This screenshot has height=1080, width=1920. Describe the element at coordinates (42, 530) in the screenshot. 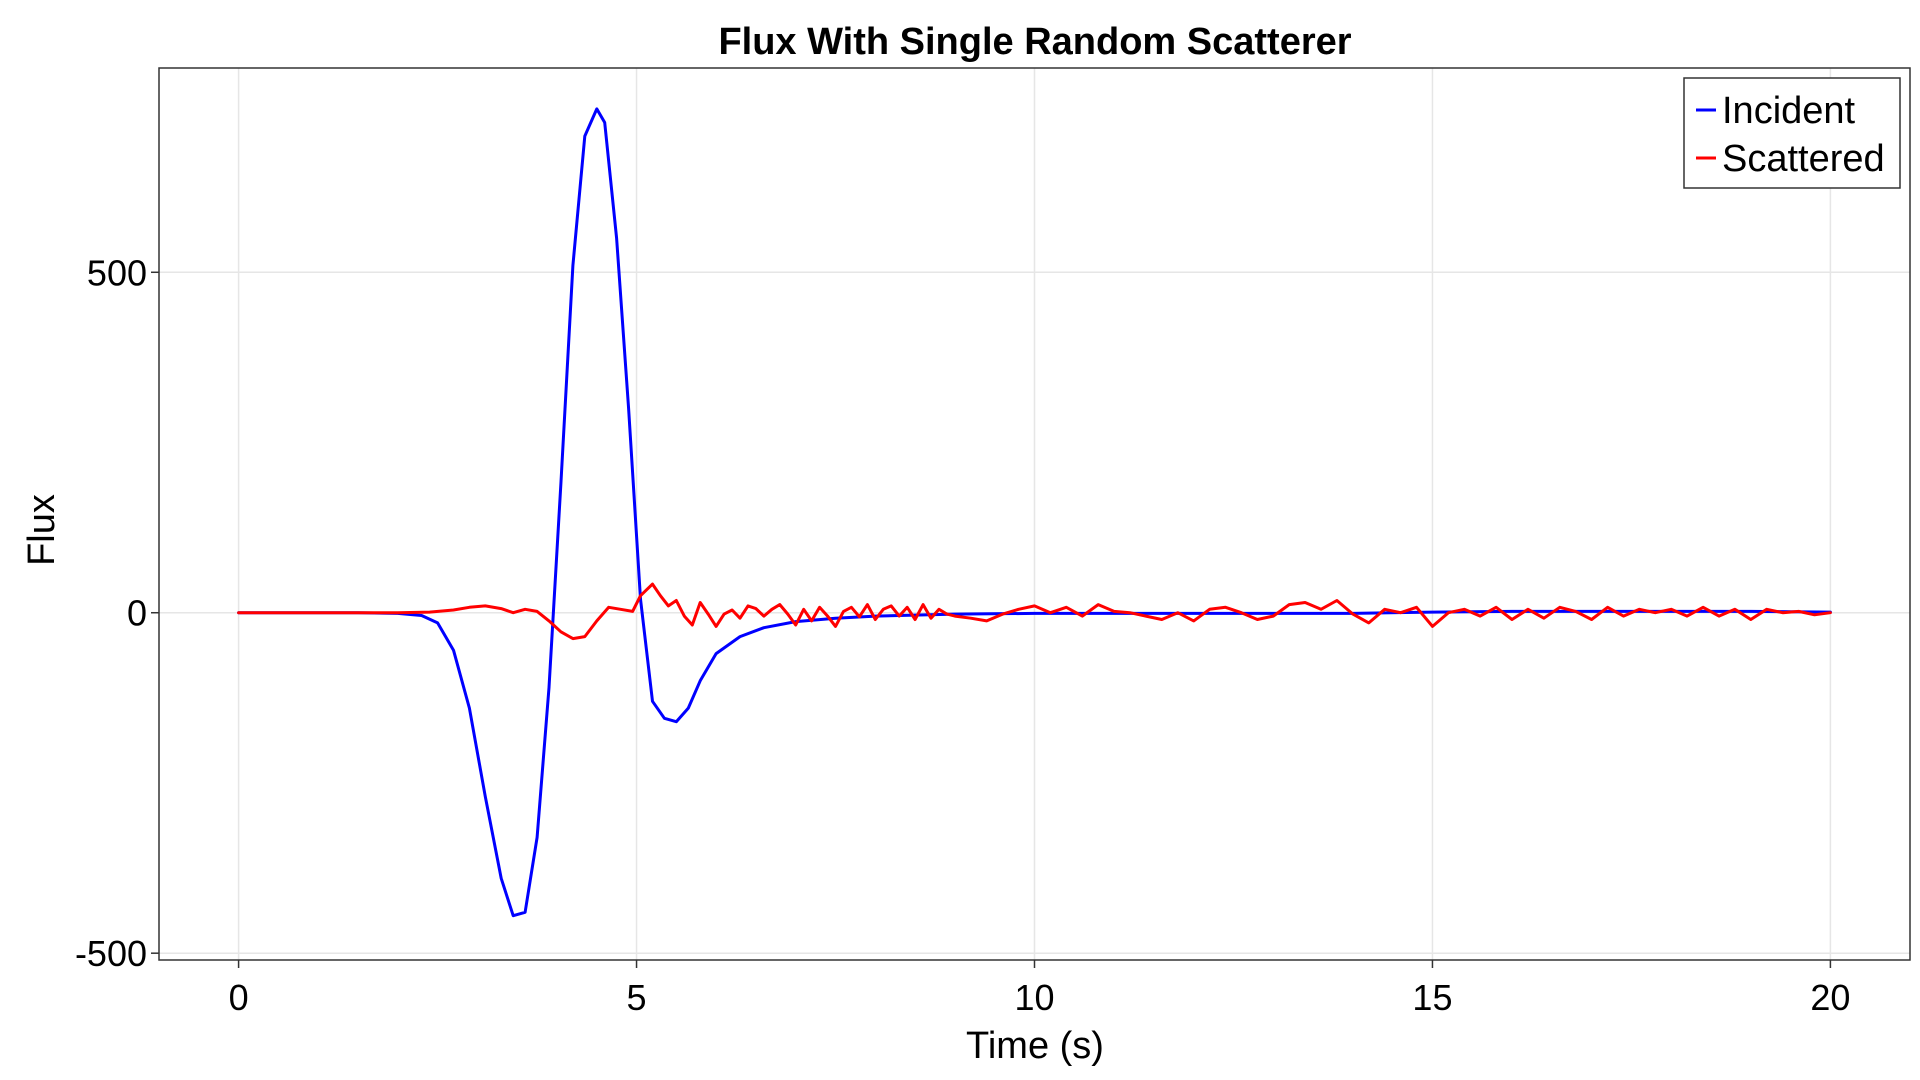

I see `y-axis-label: Flux` at that location.